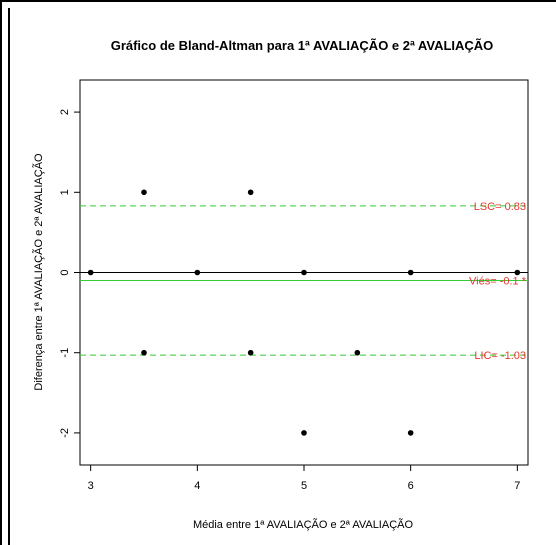 The width and height of the screenshot is (556, 545). What do you see at coordinates (498, 282) in the screenshot?
I see `reference-line-label: Viés= -0.1 *` at bounding box center [498, 282].